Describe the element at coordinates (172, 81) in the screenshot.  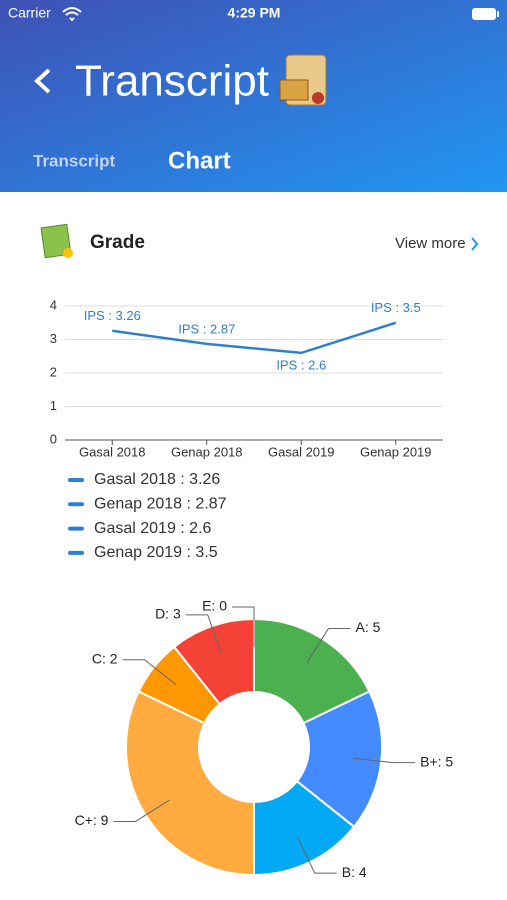
I see `header-title: Transcript` at that location.